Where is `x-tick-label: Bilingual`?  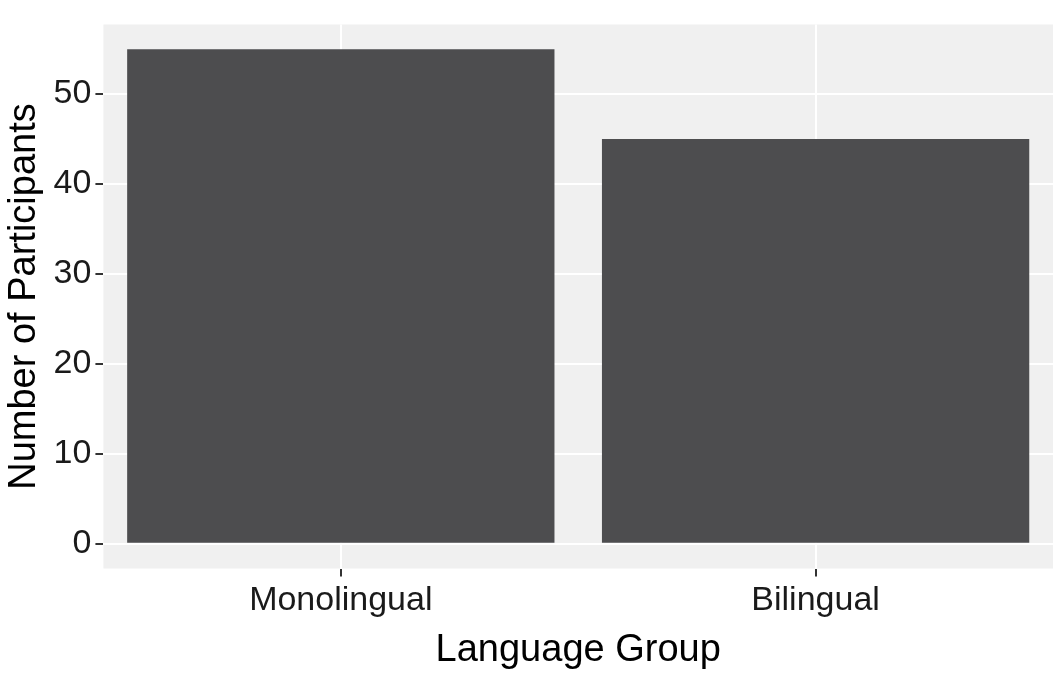 x-tick-label: Bilingual is located at coordinates (815, 598).